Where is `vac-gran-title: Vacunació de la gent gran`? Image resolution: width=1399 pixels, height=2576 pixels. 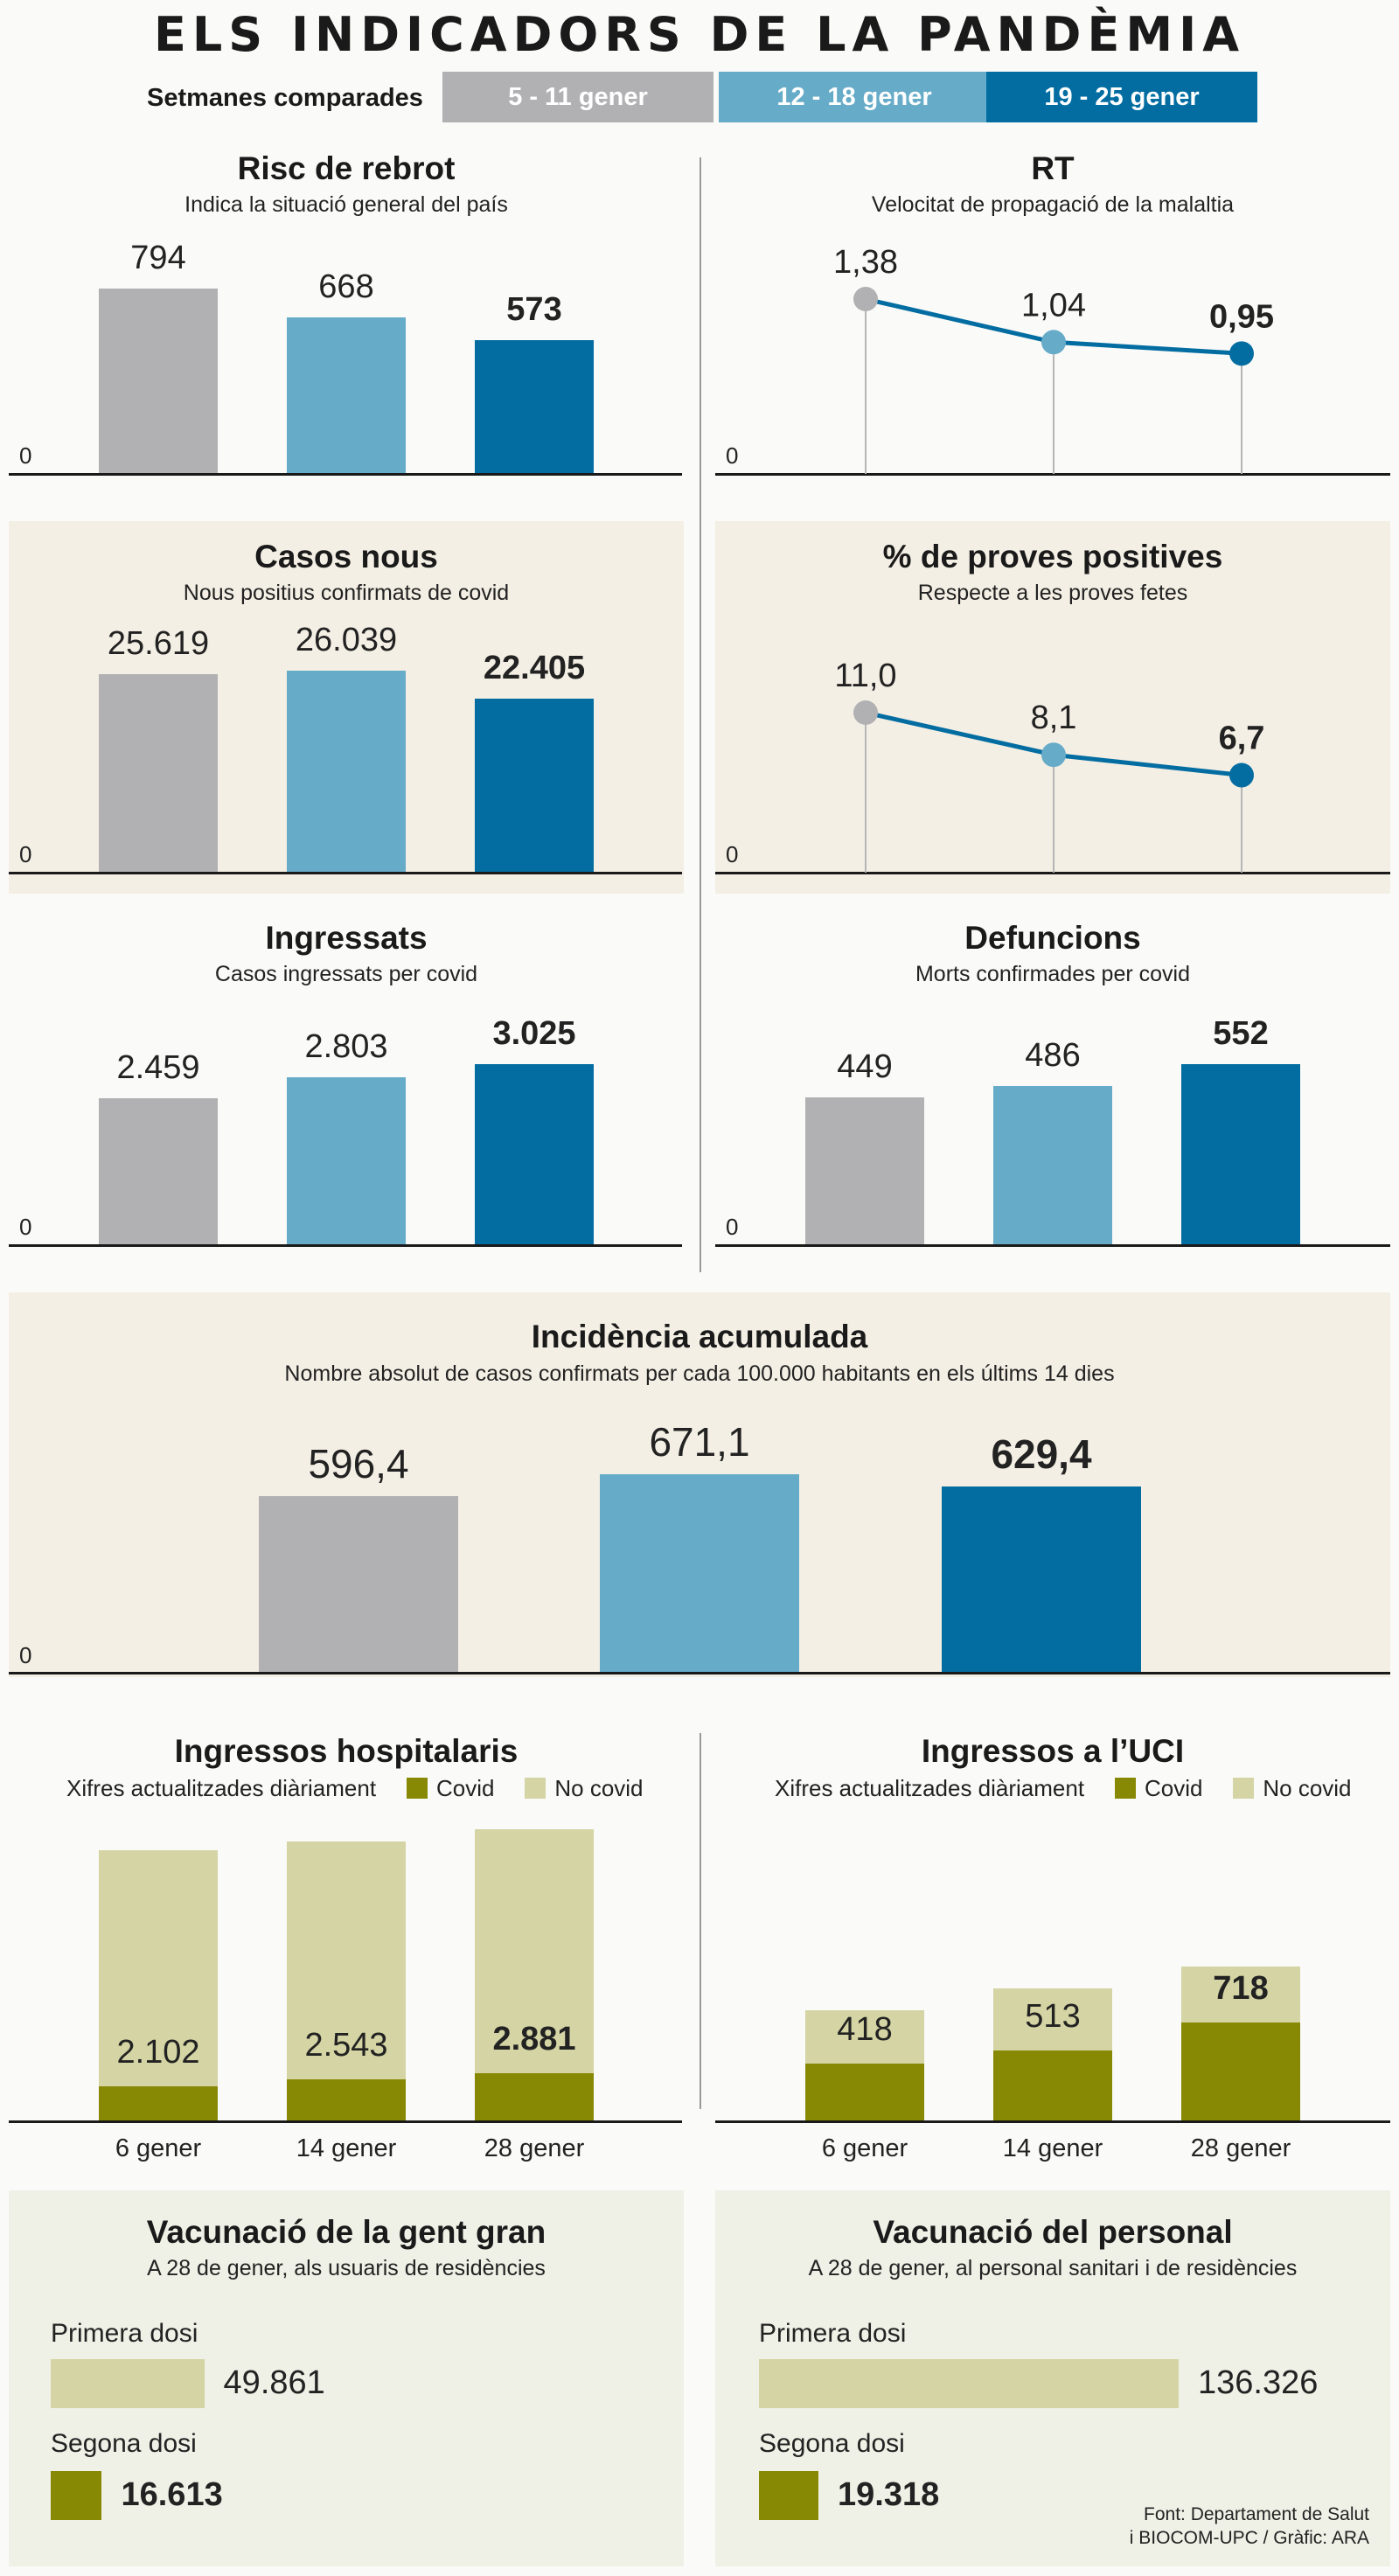 vac-gran-title: Vacunació de la gent gran is located at coordinates (346, 2232).